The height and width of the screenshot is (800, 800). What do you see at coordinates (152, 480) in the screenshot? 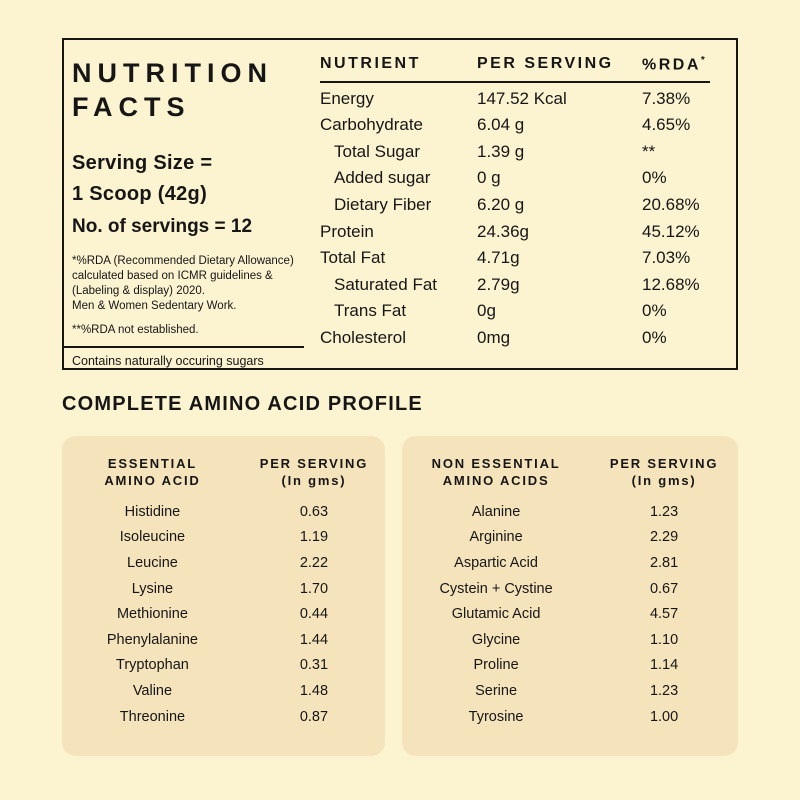
I see `essential-title-line-2: AMINO ACID` at bounding box center [152, 480].